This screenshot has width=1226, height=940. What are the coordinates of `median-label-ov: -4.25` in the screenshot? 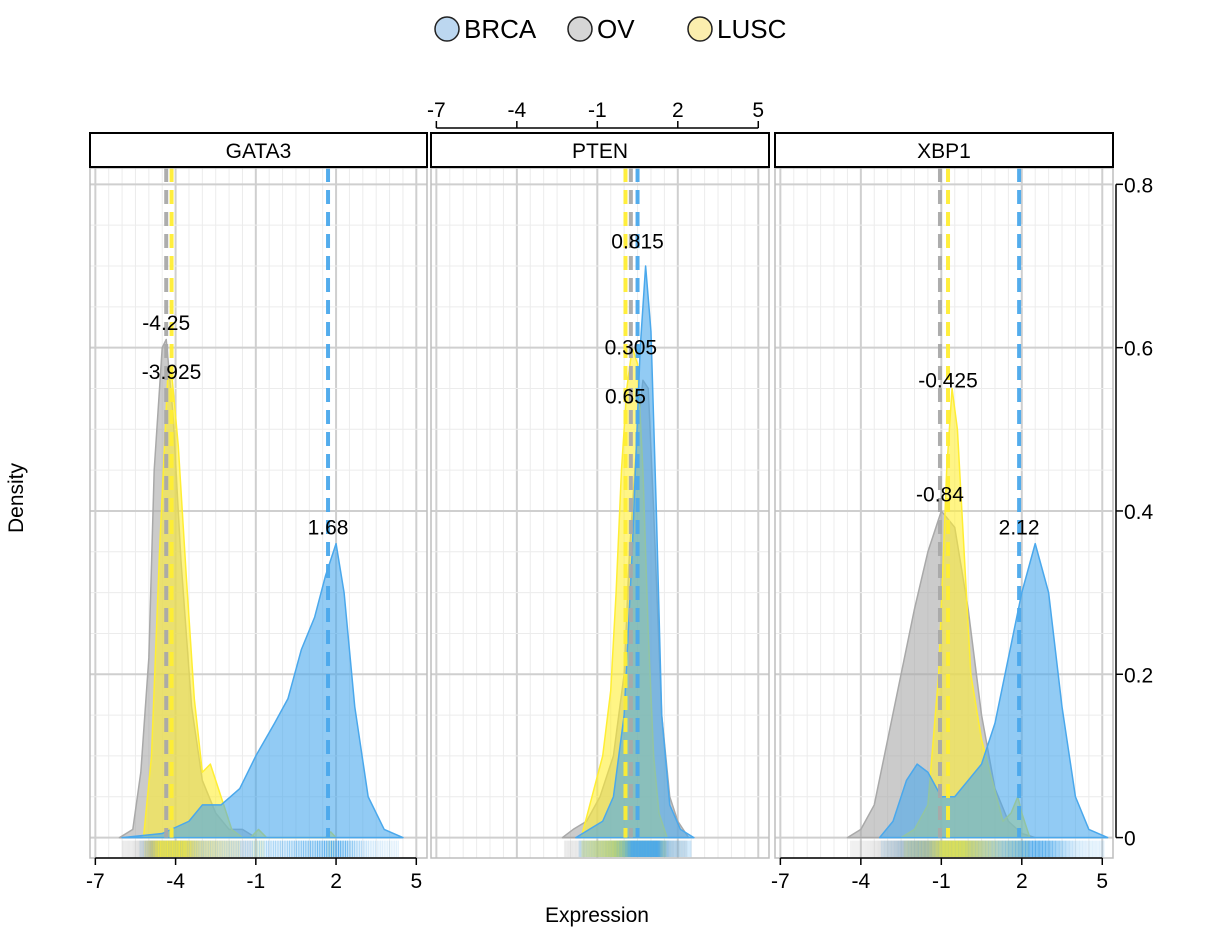 It's located at (166, 323).